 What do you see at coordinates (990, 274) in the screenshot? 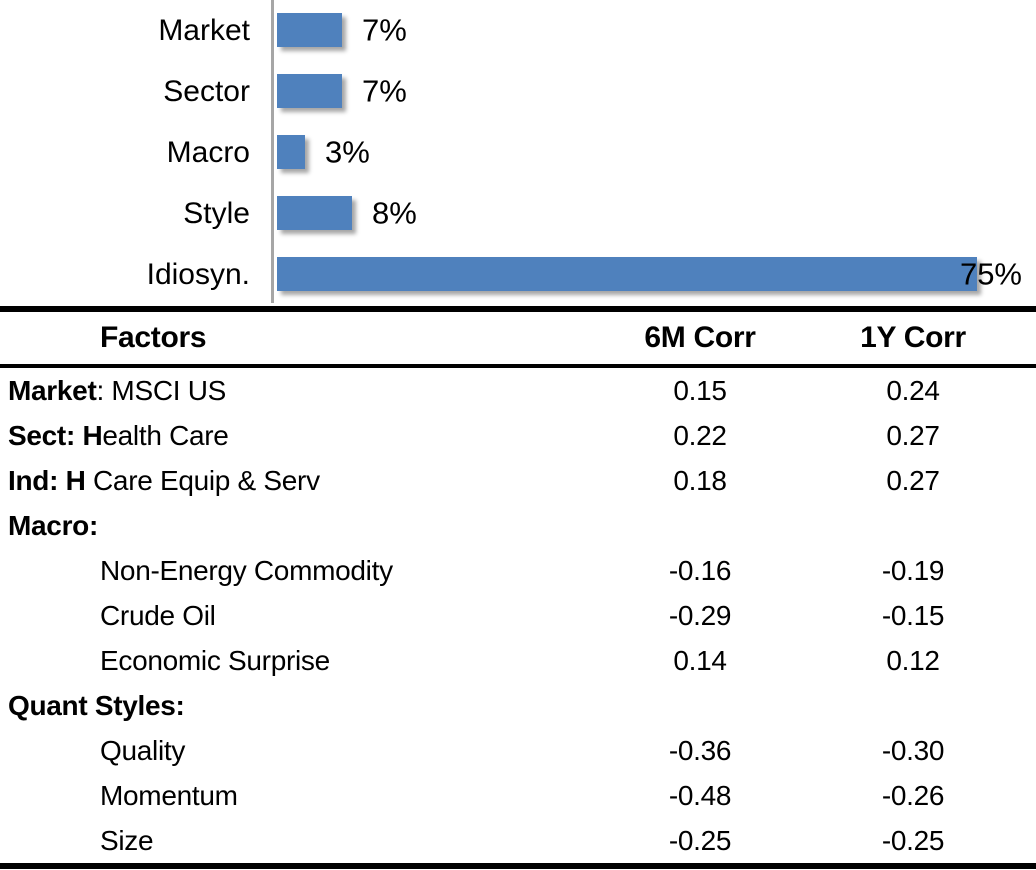
I see `chart-value-label: 75%` at bounding box center [990, 274].